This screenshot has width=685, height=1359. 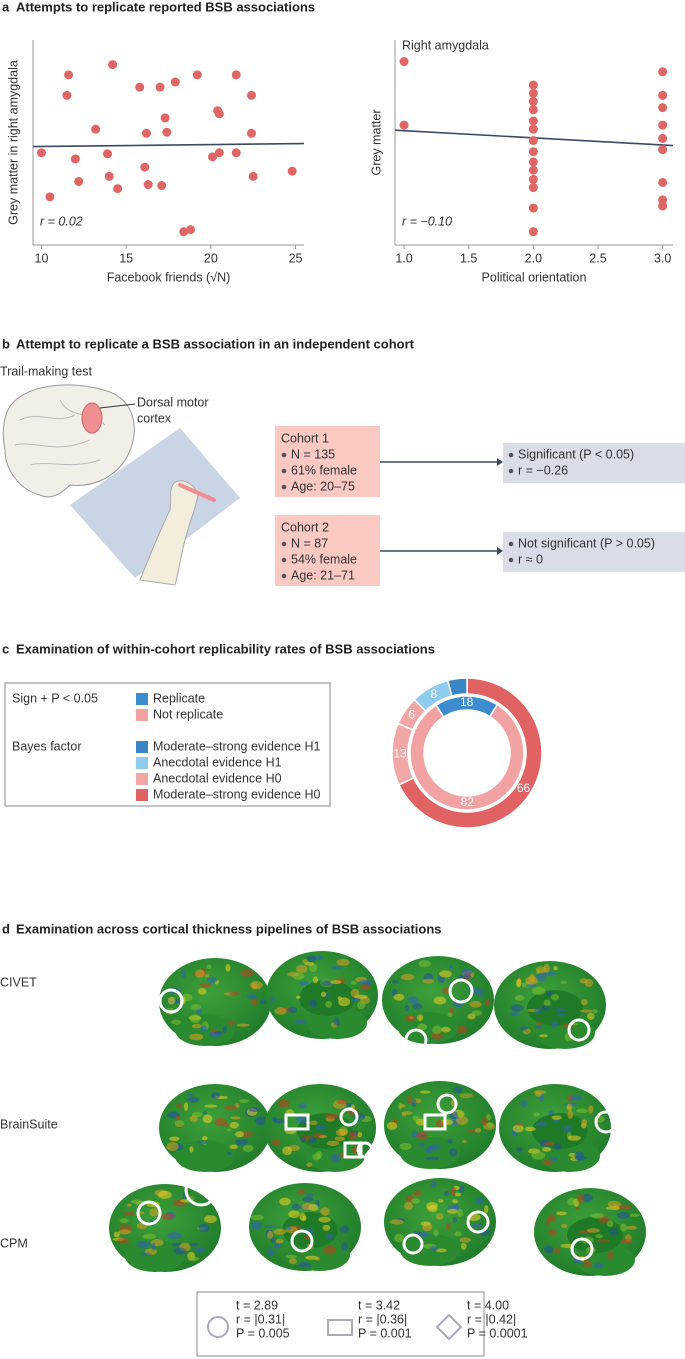 I want to click on medial-wall, so click(x=555, y=1008).